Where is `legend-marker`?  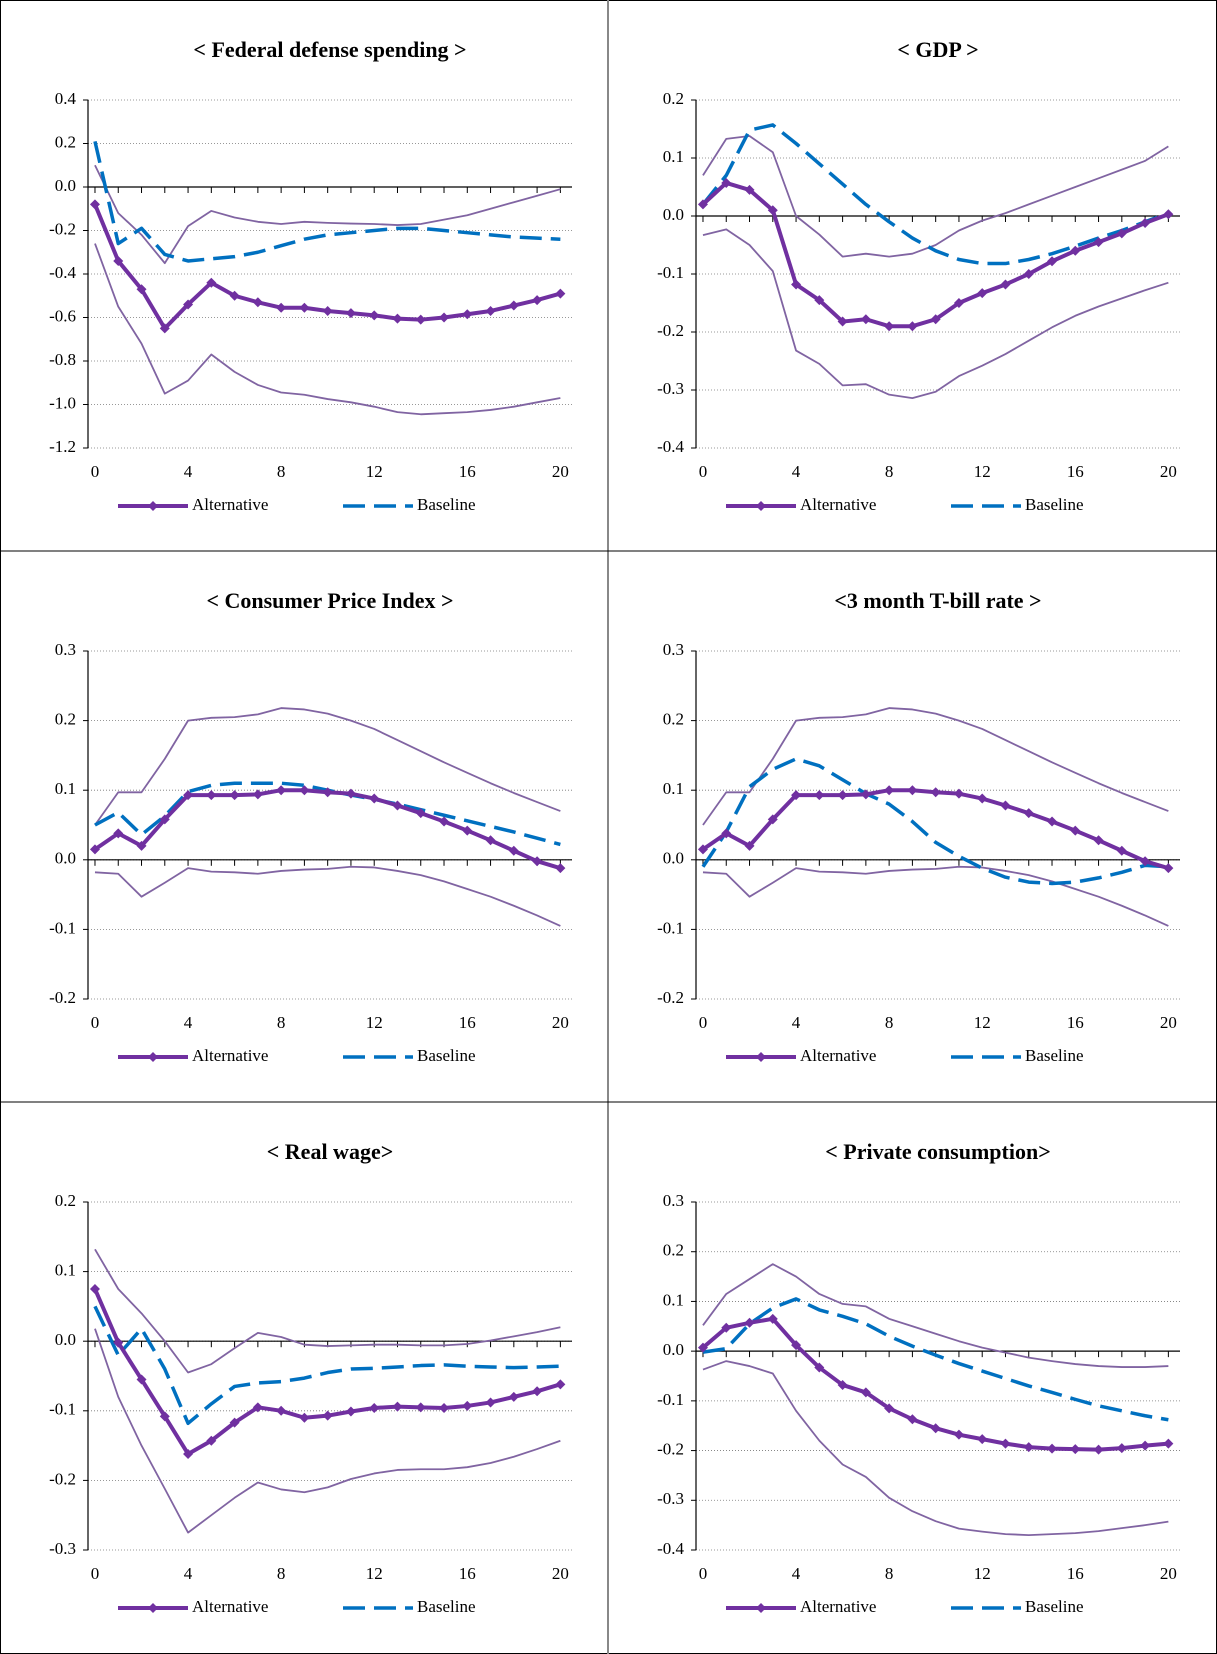 legend-marker is located at coordinates (761, 506).